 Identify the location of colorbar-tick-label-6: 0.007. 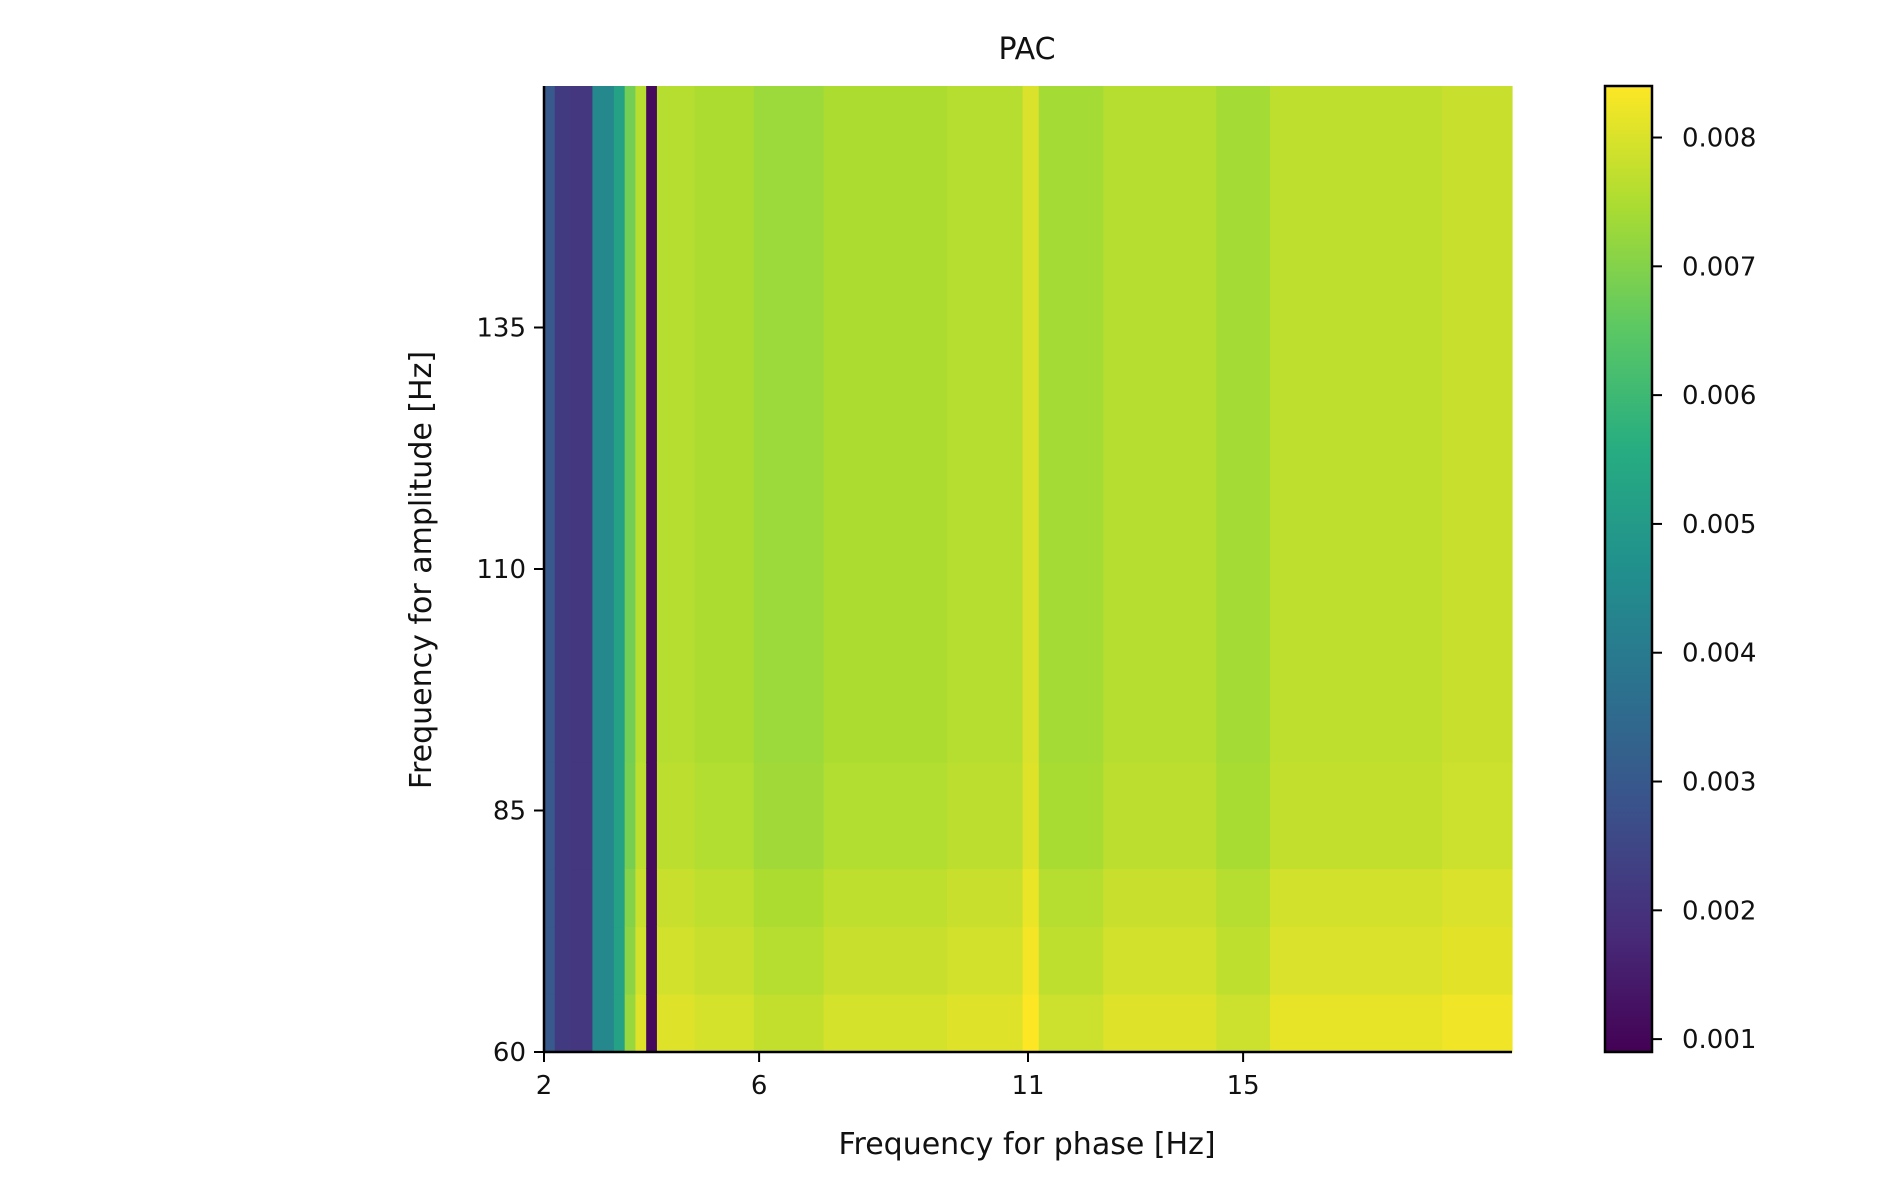
(1719, 267).